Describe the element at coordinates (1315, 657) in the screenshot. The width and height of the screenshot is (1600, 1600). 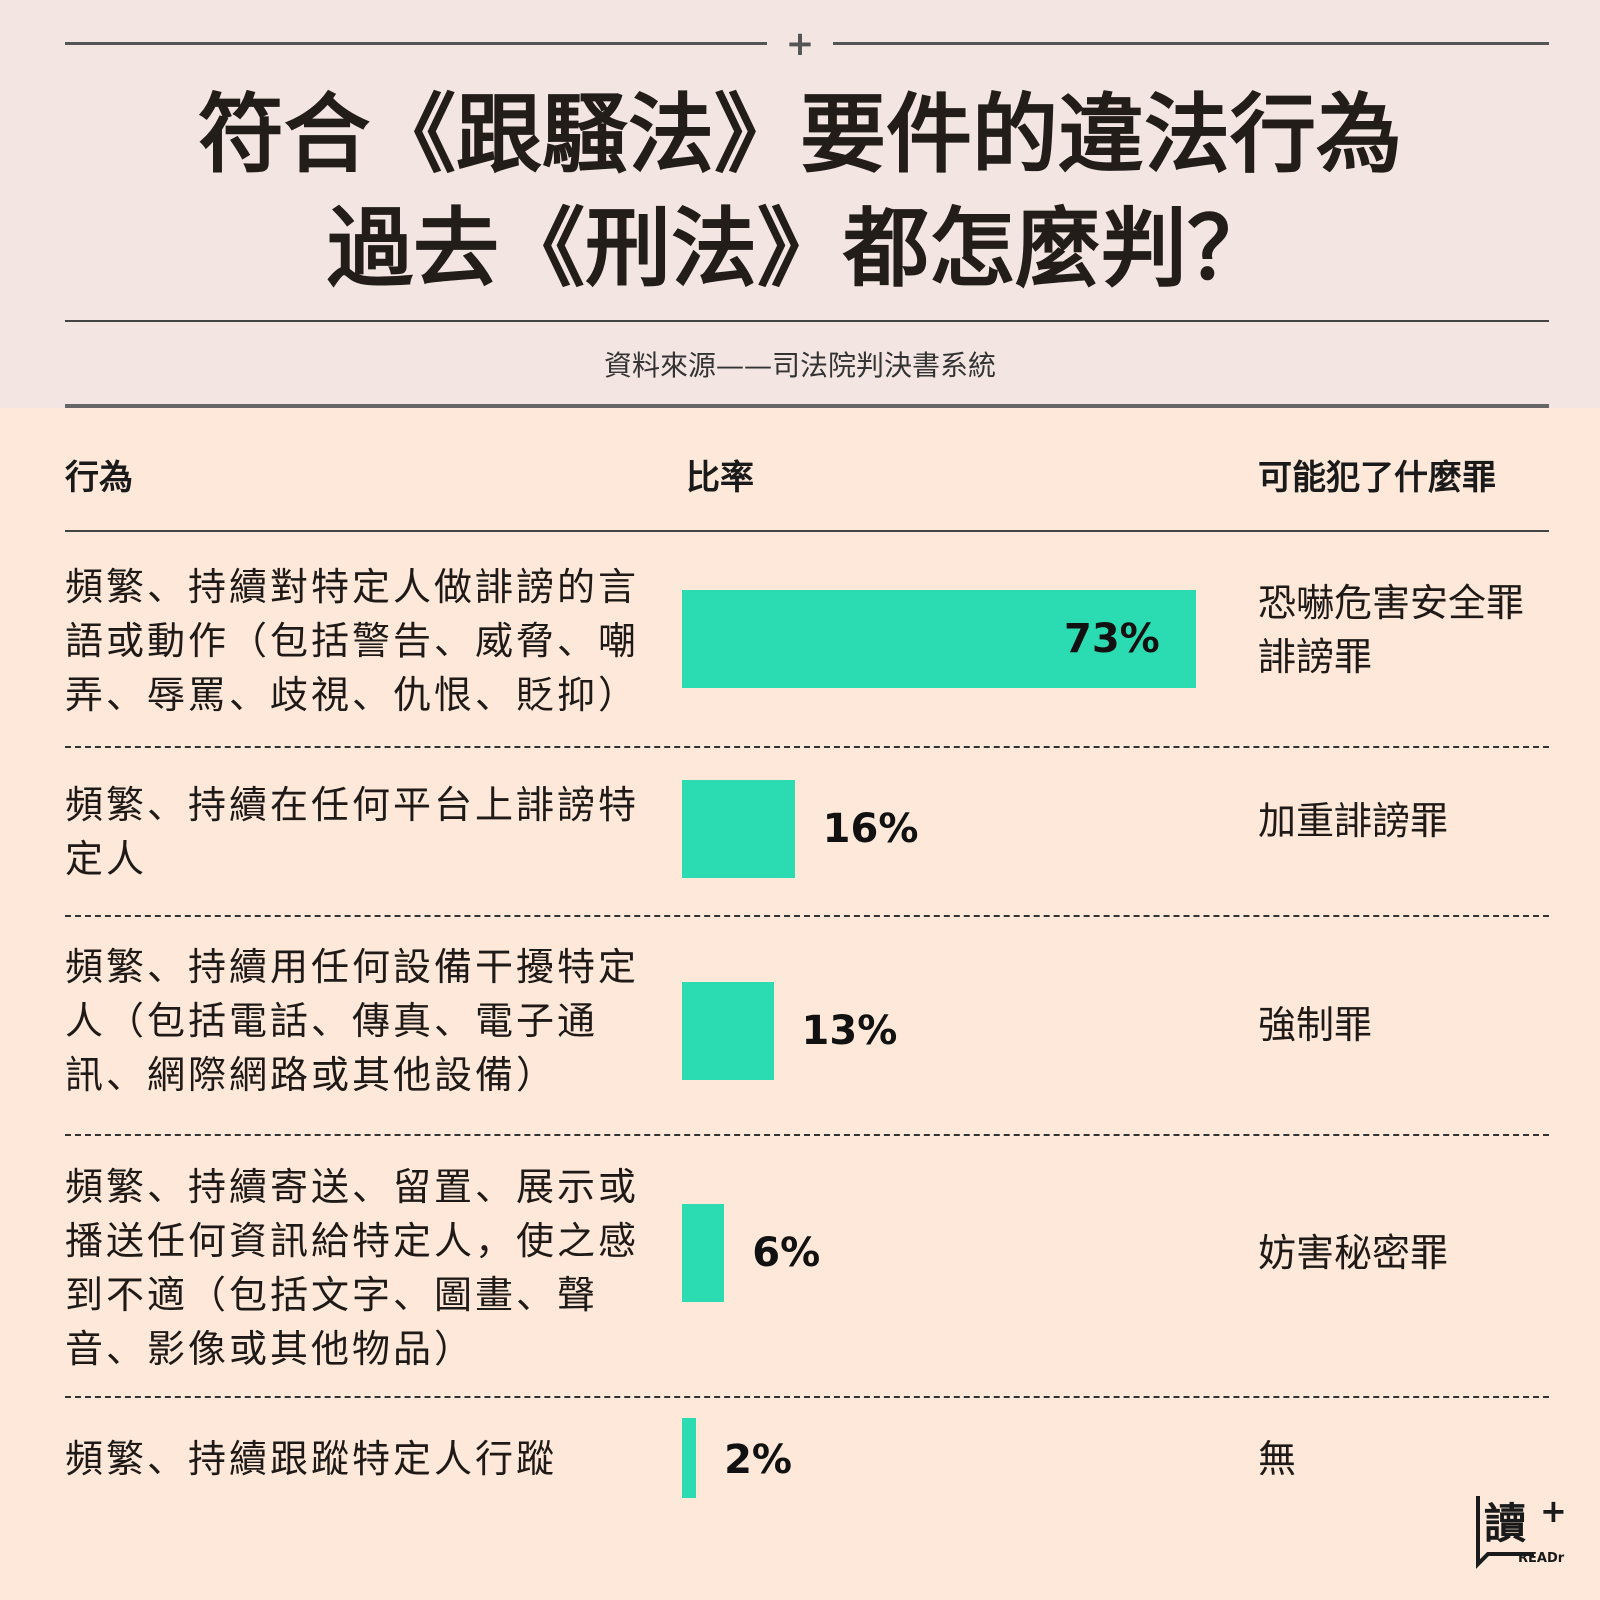
I see `crime-line: 誹謗罪` at that location.